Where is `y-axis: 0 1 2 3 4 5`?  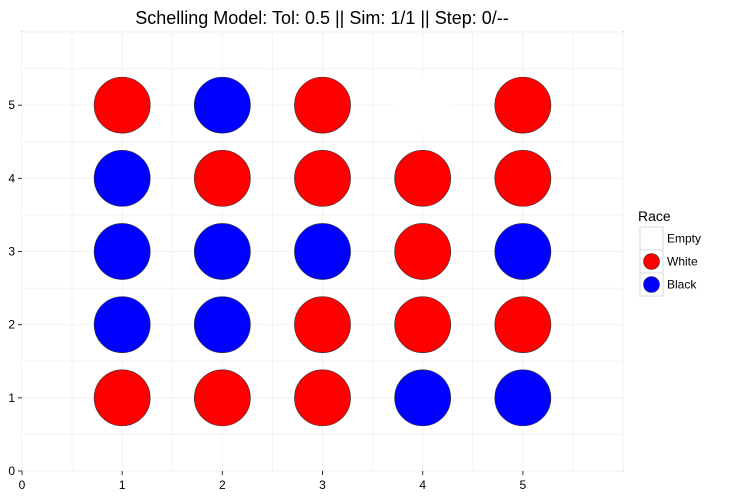 y-axis: 0 1 2 3 4 5 is located at coordinates (15, 288).